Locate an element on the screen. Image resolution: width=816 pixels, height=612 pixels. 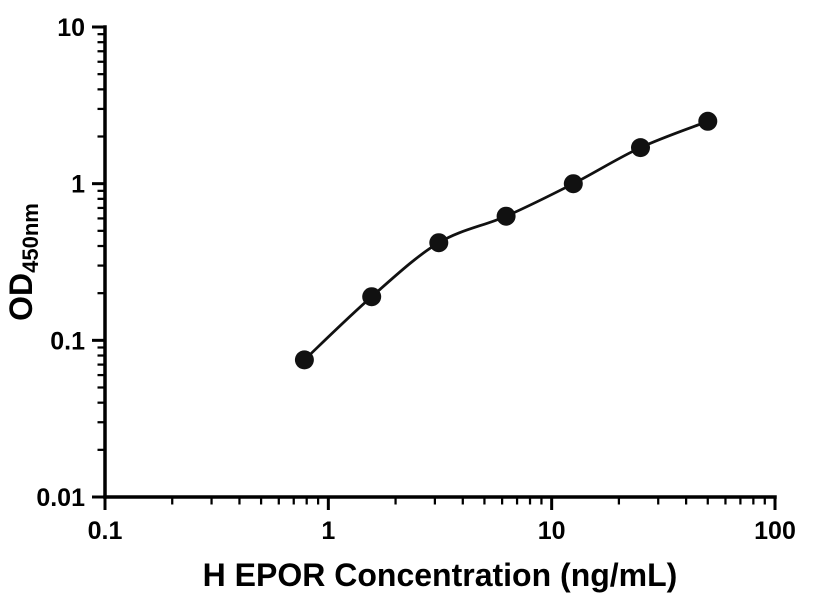
x-tick-label: 10 is located at coordinates (552, 531).